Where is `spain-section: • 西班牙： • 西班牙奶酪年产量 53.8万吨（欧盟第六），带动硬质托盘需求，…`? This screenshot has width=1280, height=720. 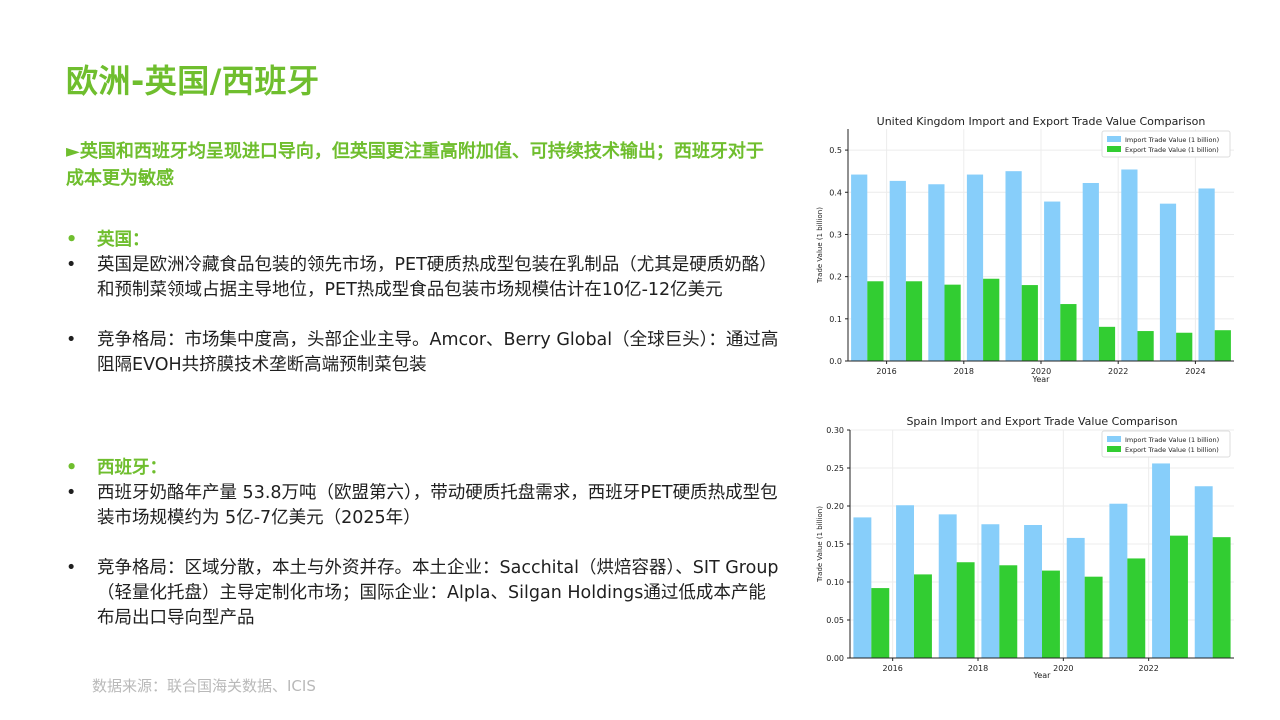
spain-section: • 西班牙： • 西班牙奶酪年产量 53.8万吨（欧盟第六），带动硬质托盘需求，… is located at coordinates (423, 543).